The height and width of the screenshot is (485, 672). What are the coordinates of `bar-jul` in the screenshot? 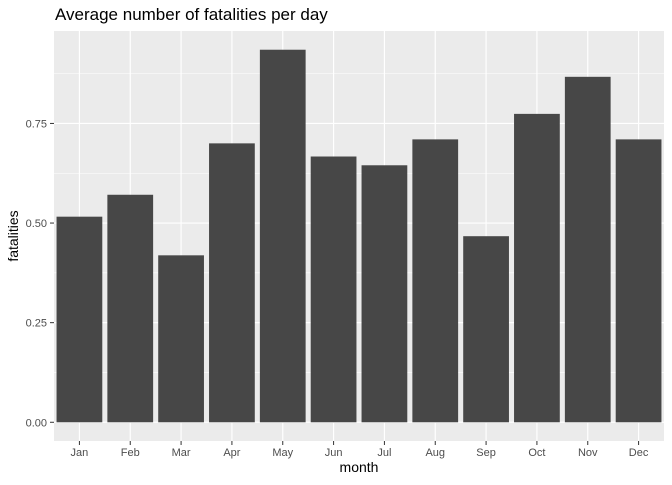 It's located at (384, 294).